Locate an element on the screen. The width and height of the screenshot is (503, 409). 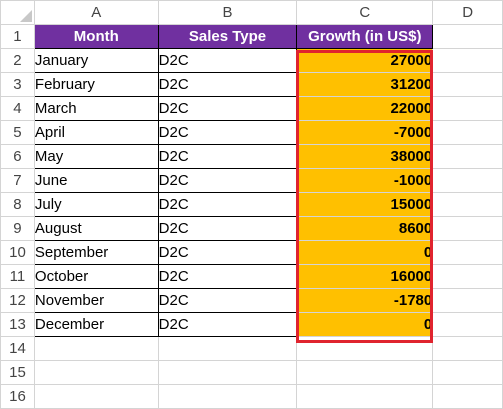
row-header: 12 is located at coordinates (17, 300).